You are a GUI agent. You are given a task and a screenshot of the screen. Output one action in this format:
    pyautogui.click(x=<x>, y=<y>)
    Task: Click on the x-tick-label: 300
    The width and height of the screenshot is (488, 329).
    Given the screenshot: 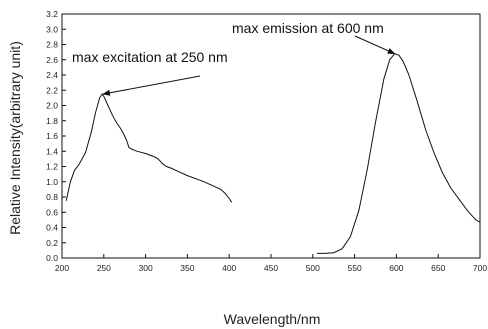 What is the action you would take?
    pyautogui.click(x=146, y=268)
    